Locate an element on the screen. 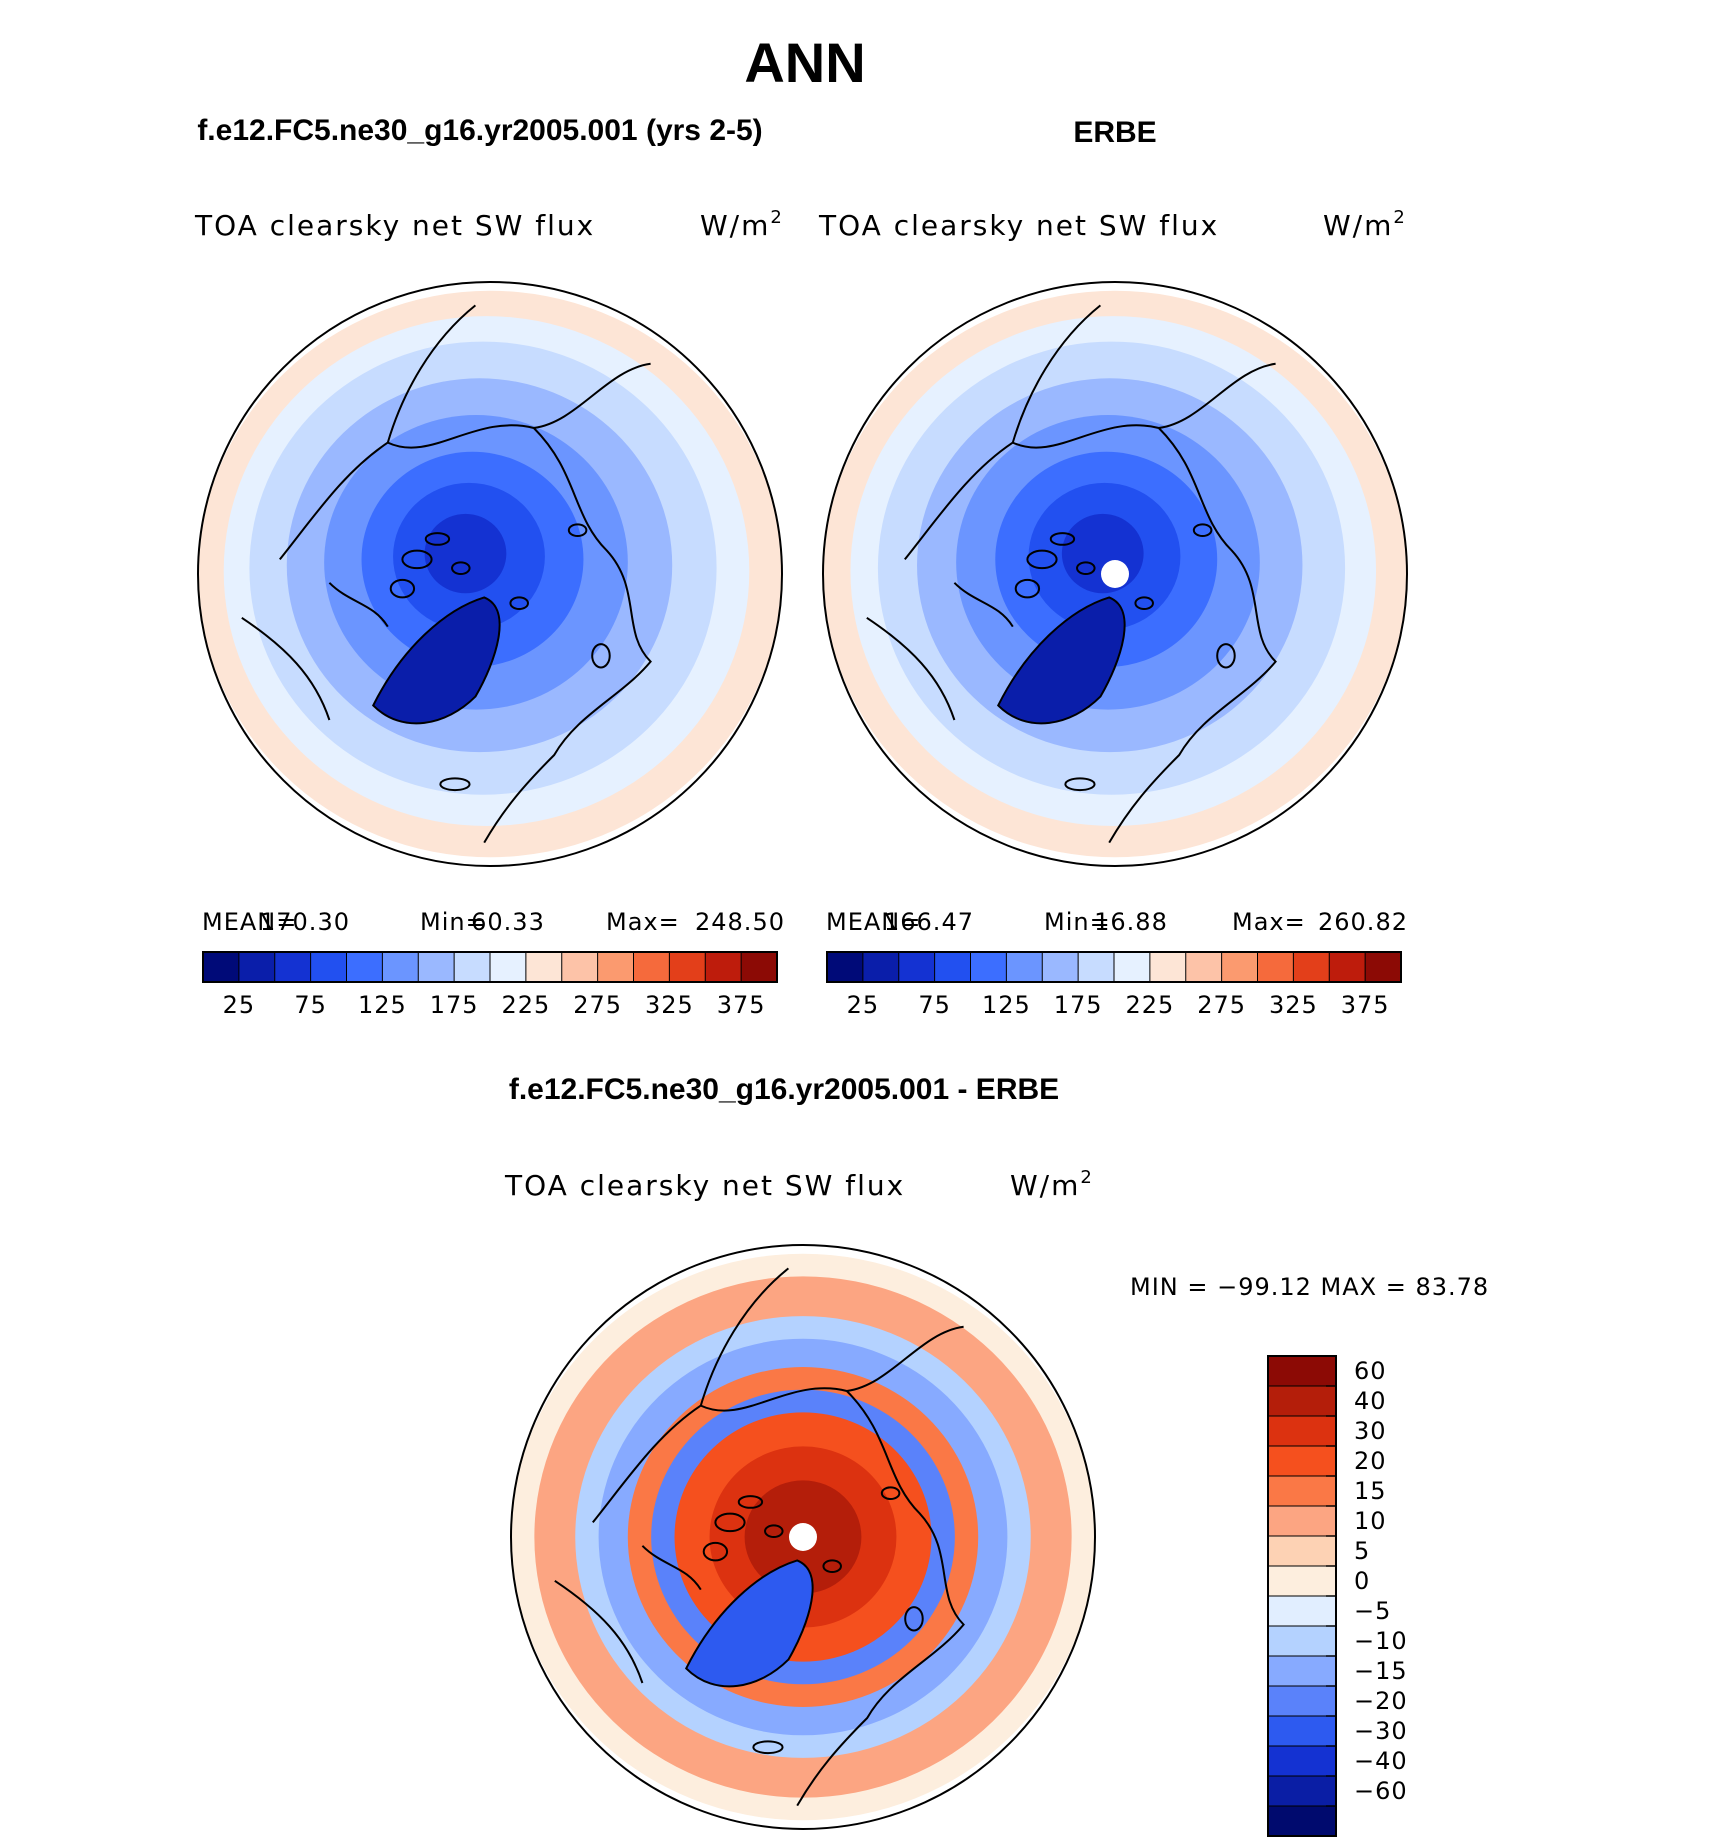  colorbar-tick-label: 20 is located at coordinates (1370, 1461).